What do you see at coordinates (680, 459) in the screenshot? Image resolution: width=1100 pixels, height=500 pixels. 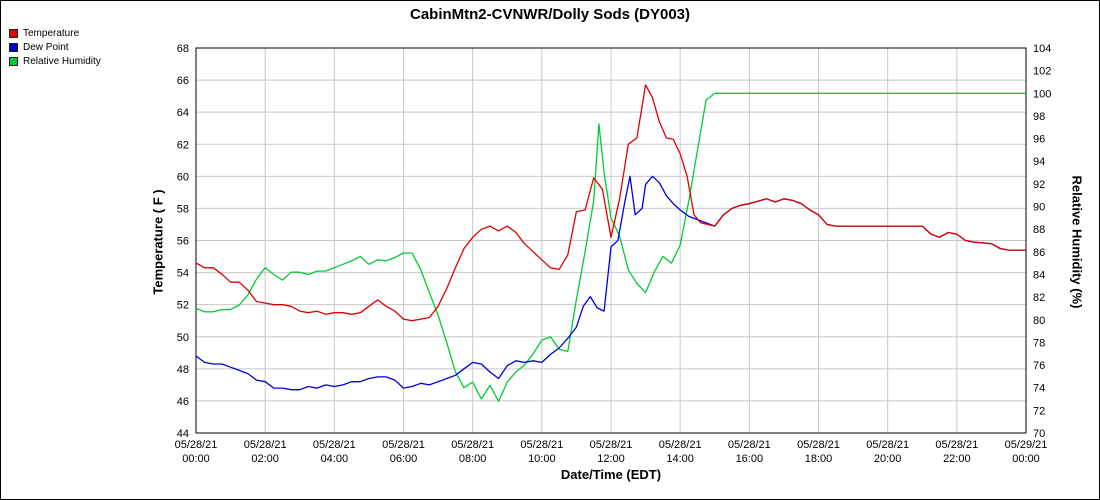 I see `svg-text: 14:00` at bounding box center [680, 459].